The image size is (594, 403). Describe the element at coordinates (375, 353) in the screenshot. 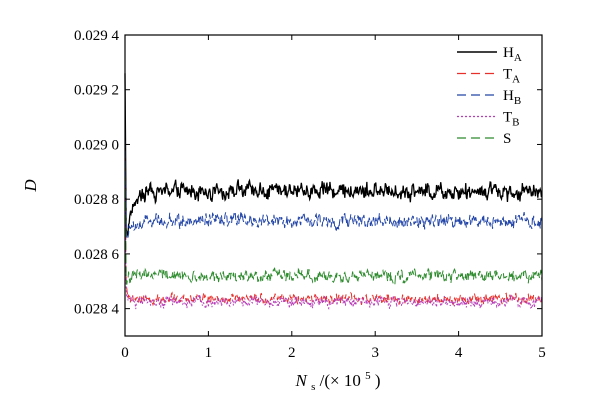

I see `x-tick-label: 3` at that location.